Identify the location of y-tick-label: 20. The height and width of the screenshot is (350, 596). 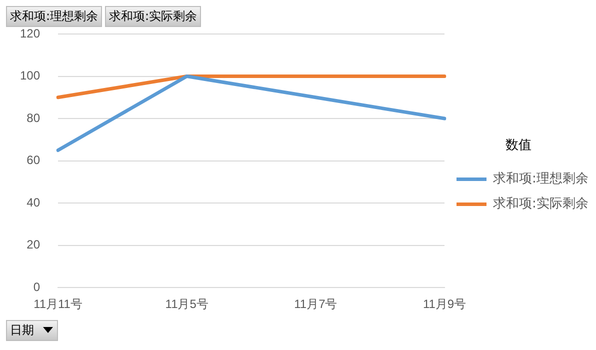
(33, 245).